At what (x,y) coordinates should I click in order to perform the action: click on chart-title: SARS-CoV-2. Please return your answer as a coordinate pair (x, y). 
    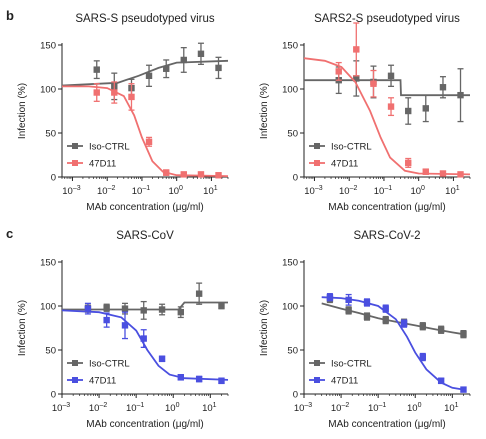
    Looking at the image, I should click on (386, 236).